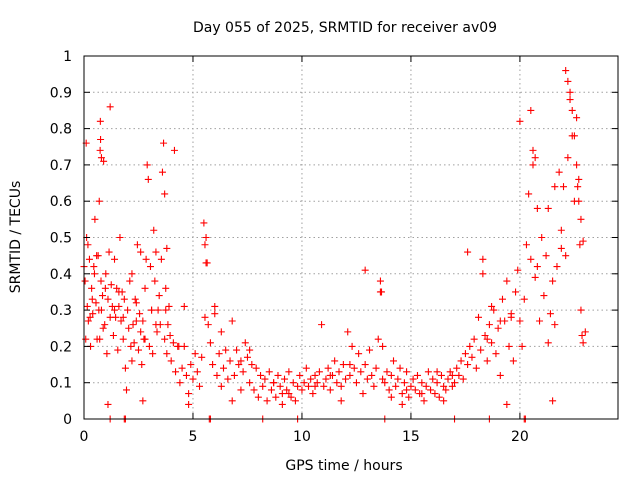 This screenshot has width=640, height=480. Describe the element at coordinates (61, 93) in the screenshot. I see `y-tick-label: 0.9` at that location.